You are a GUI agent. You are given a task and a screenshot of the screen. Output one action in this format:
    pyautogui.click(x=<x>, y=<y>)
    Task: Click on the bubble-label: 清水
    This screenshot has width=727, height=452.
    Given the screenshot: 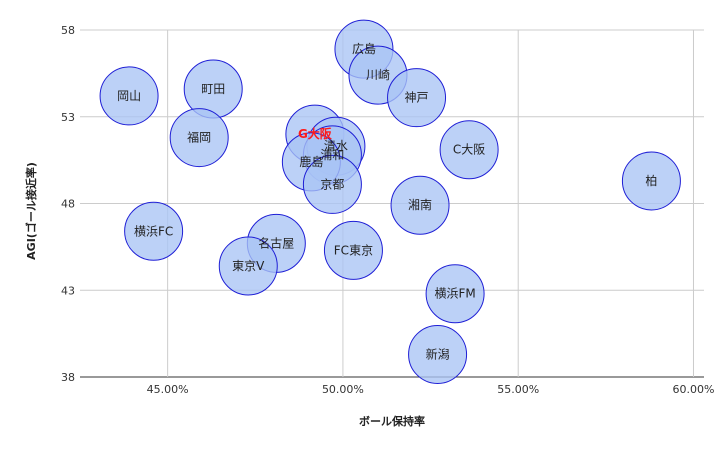 What is the action you would take?
    pyautogui.click(x=336, y=146)
    